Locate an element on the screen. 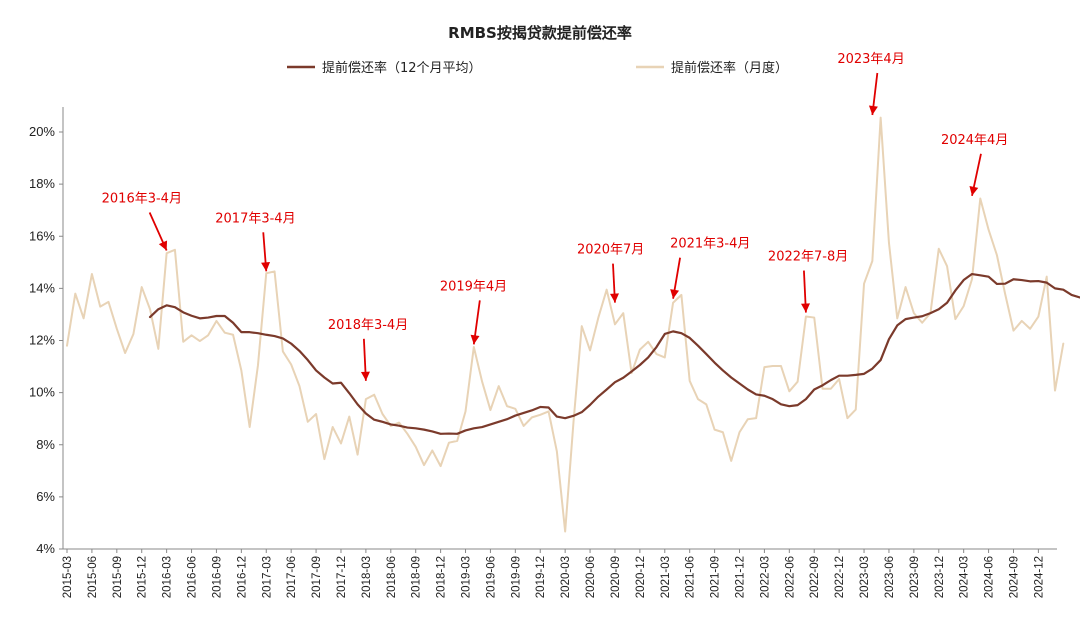  y-tick-label: 10% is located at coordinates (42, 392).